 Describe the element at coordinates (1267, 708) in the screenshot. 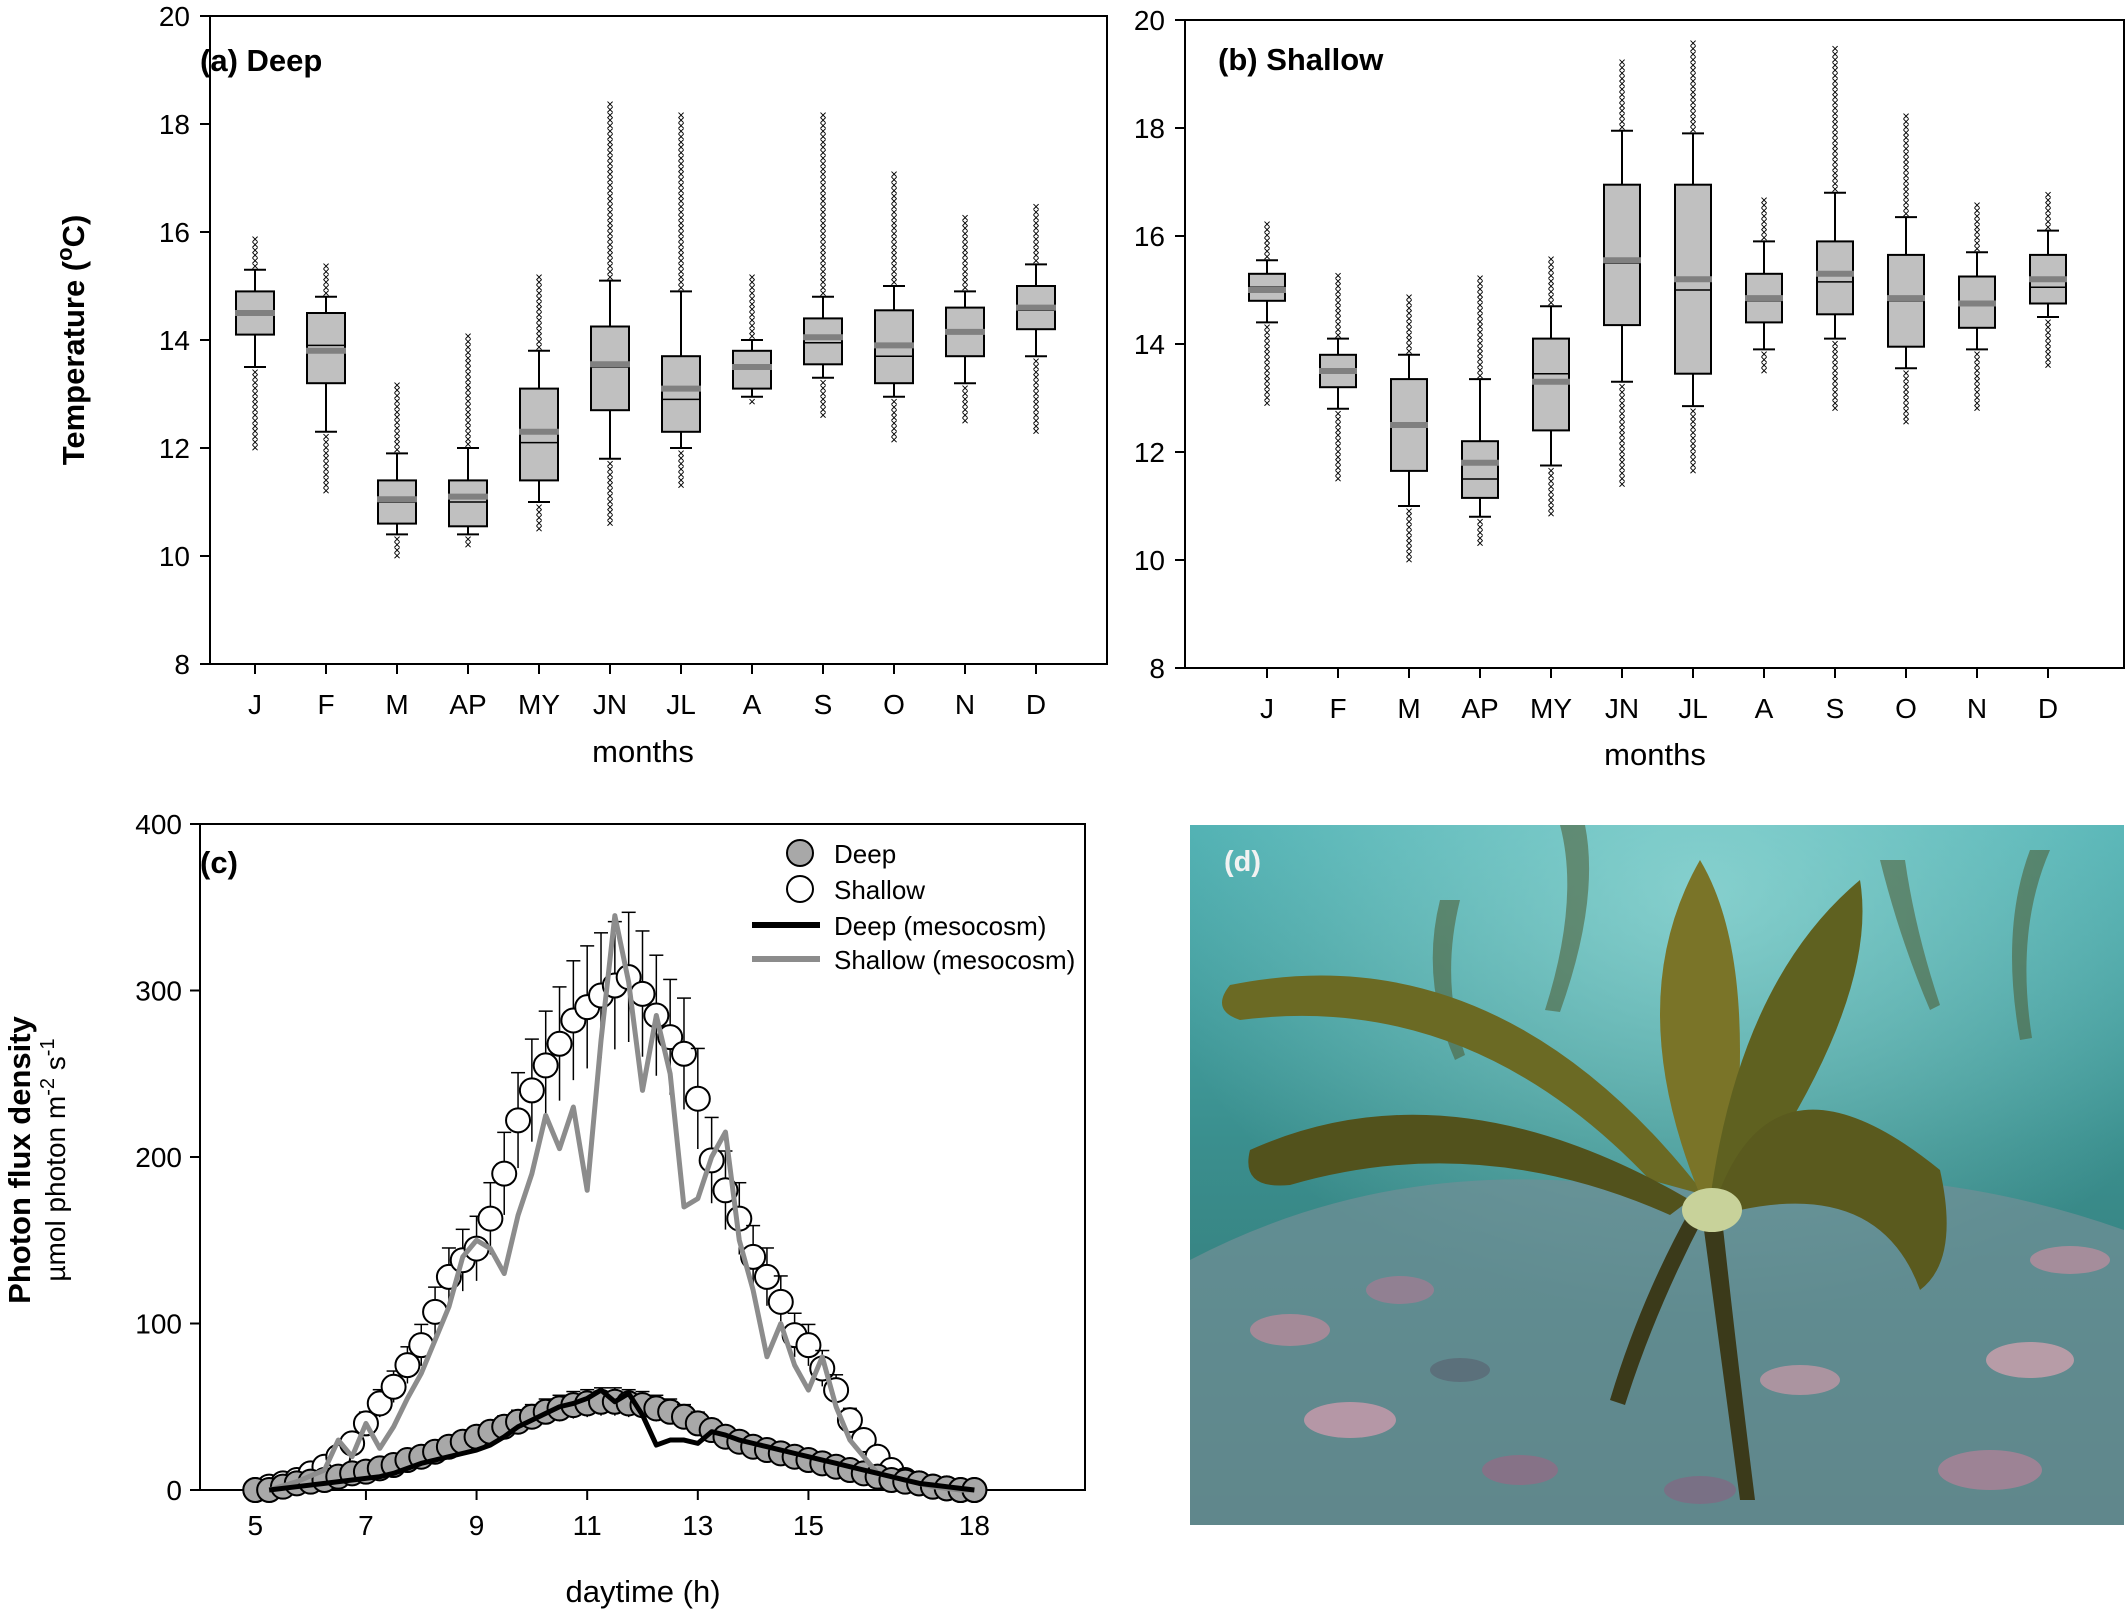

I see `x-tick-label: J` at that location.